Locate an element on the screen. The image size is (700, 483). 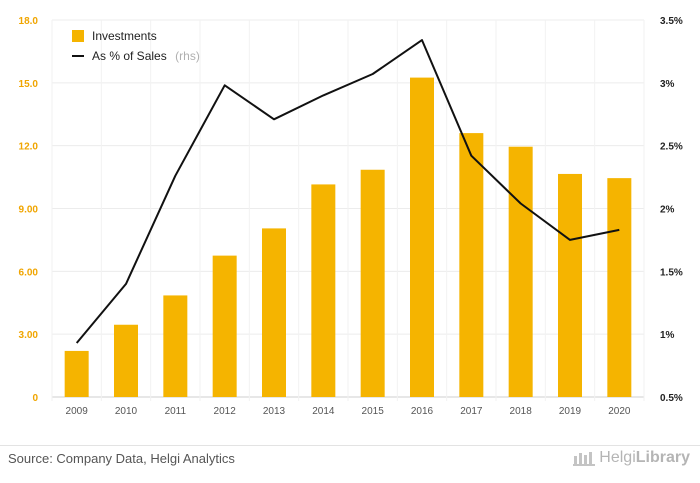
left-tick-label: 0 is located at coordinates (35, 398).